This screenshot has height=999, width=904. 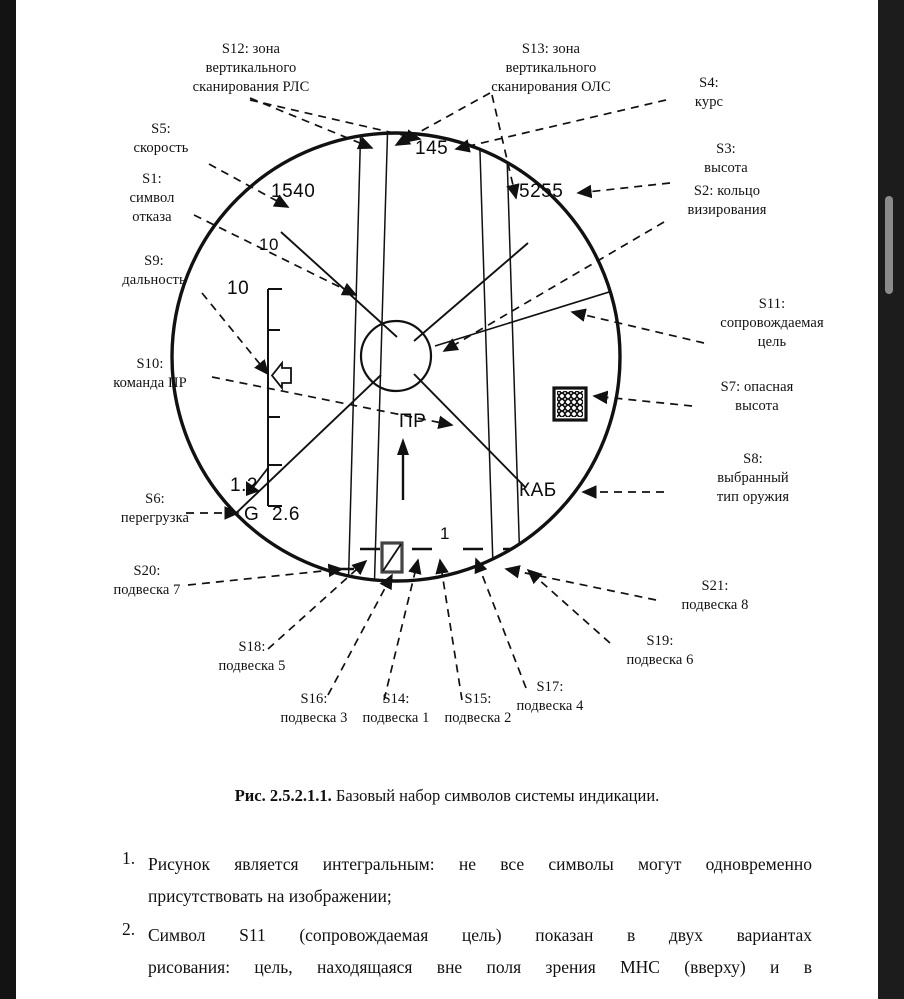 What do you see at coordinates (252, 514) in the screenshot?
I see `hud-gload-label: G` at bounding box center [252, 514].